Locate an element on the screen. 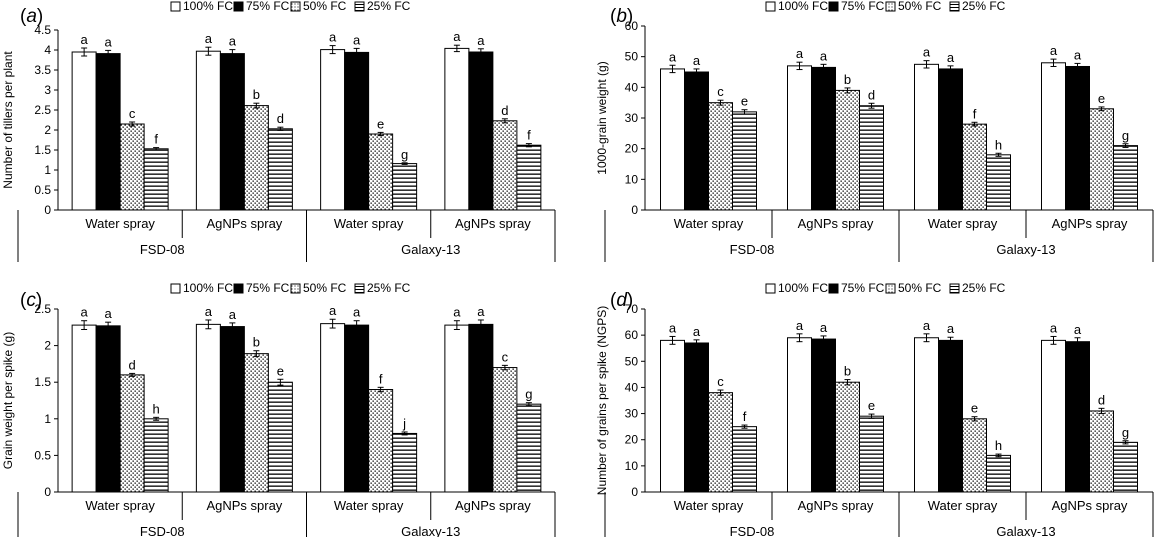  significance-letter: b is located at coordinates (847, 371).